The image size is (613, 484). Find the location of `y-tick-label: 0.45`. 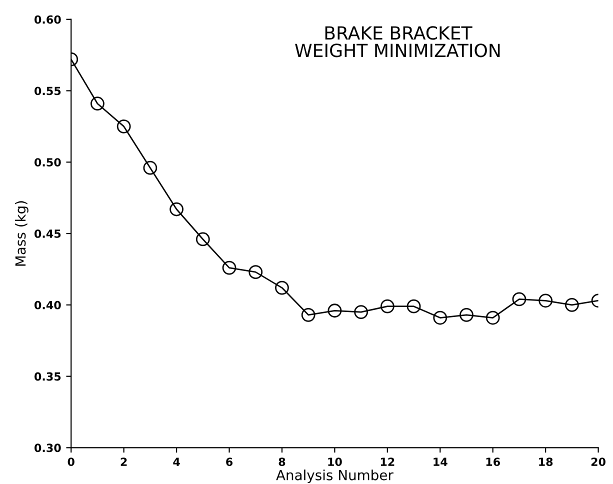

y-tick-label: 0.45 is located at coordinates (47, 234).